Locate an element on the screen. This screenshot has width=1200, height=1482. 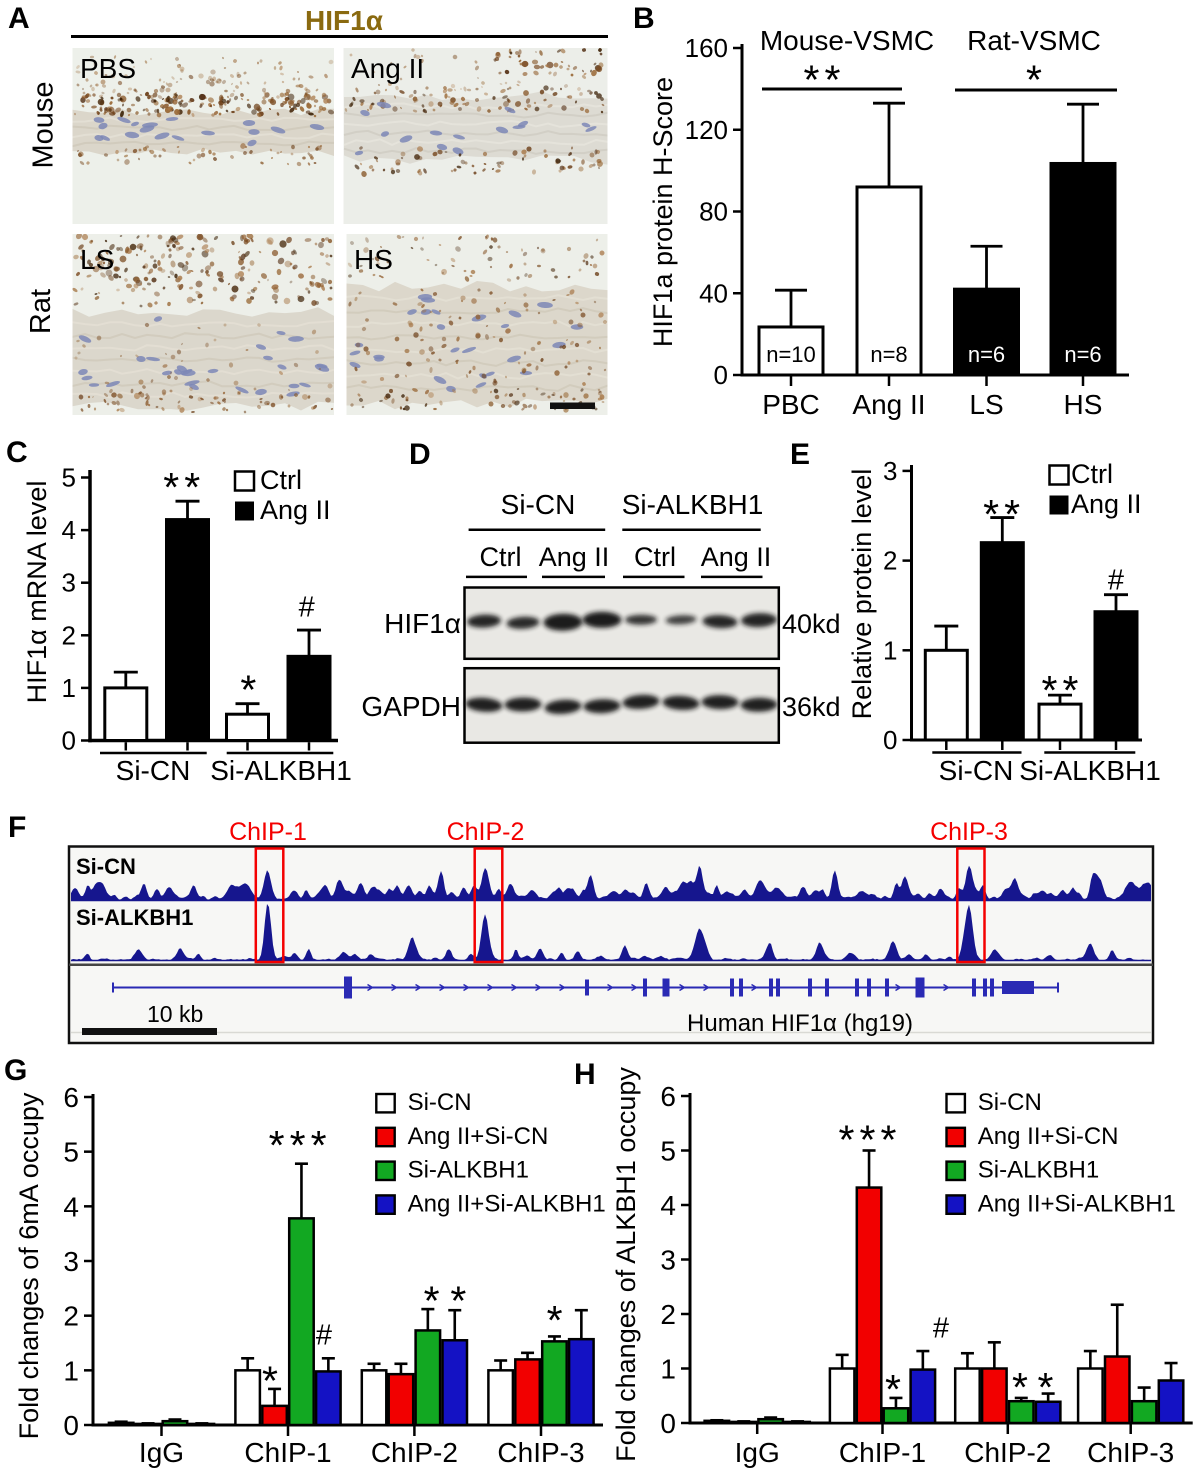
svg-text: Fold changes of 6mA occupy is located at coordinates (29, 1265).